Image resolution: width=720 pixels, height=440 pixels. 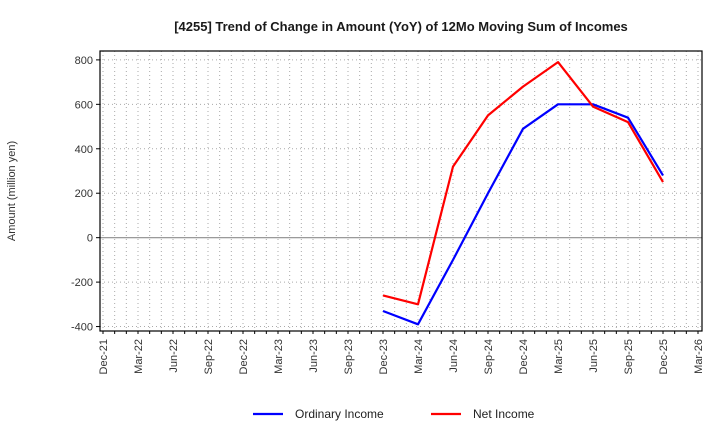 What do you see at coordinates (349, 356) in the screenshot?
I see `x-tick-label: Sep-23` at bounding box center [349, 356].